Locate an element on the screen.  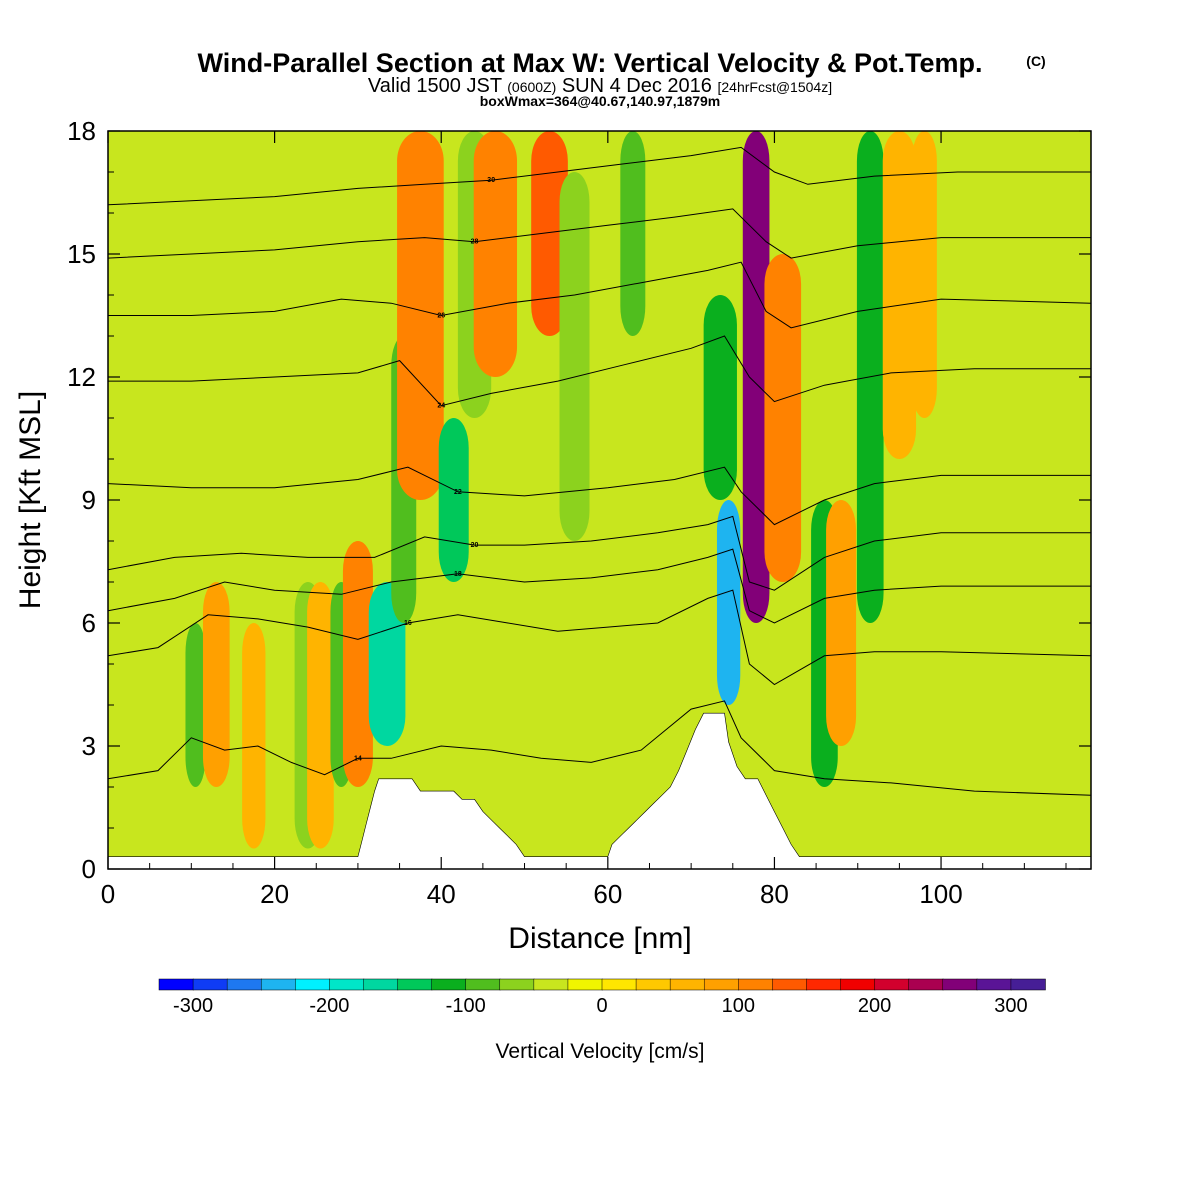
x-tick-label: 100 is located at coordinates (940, 894).